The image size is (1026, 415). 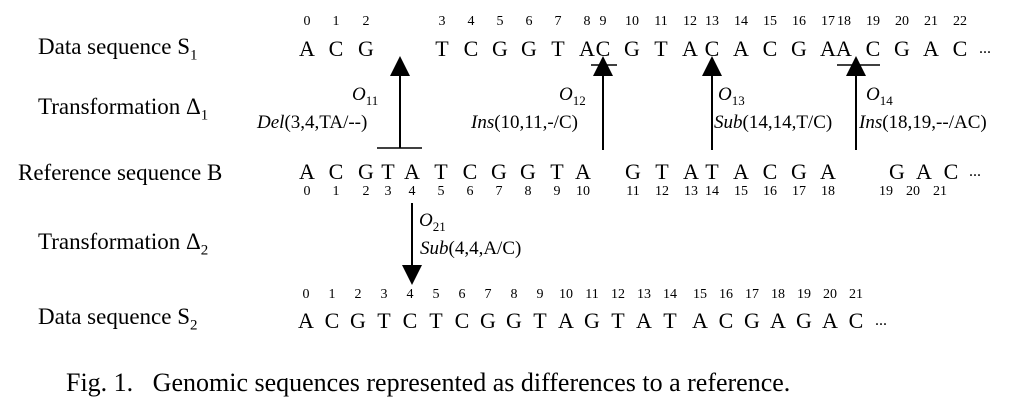 What do you see at coordinates (529, 21) in the screenshot?
I see `s1-index: 6` at bounding box center [529, 21].